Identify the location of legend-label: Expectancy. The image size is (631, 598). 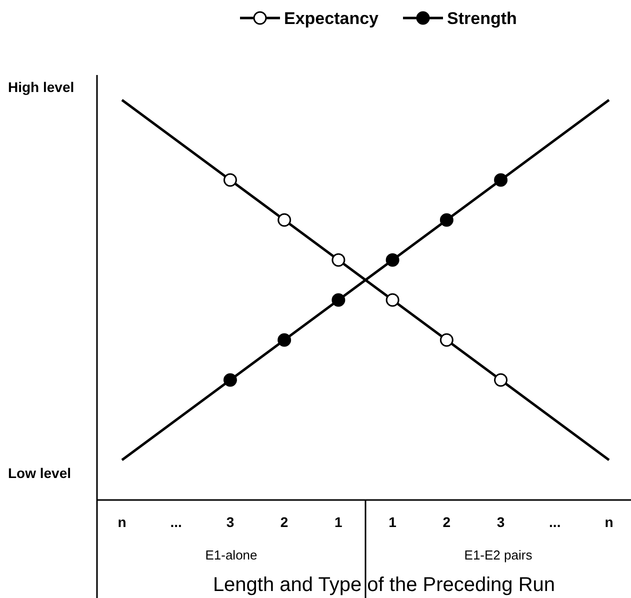
(332, 18).